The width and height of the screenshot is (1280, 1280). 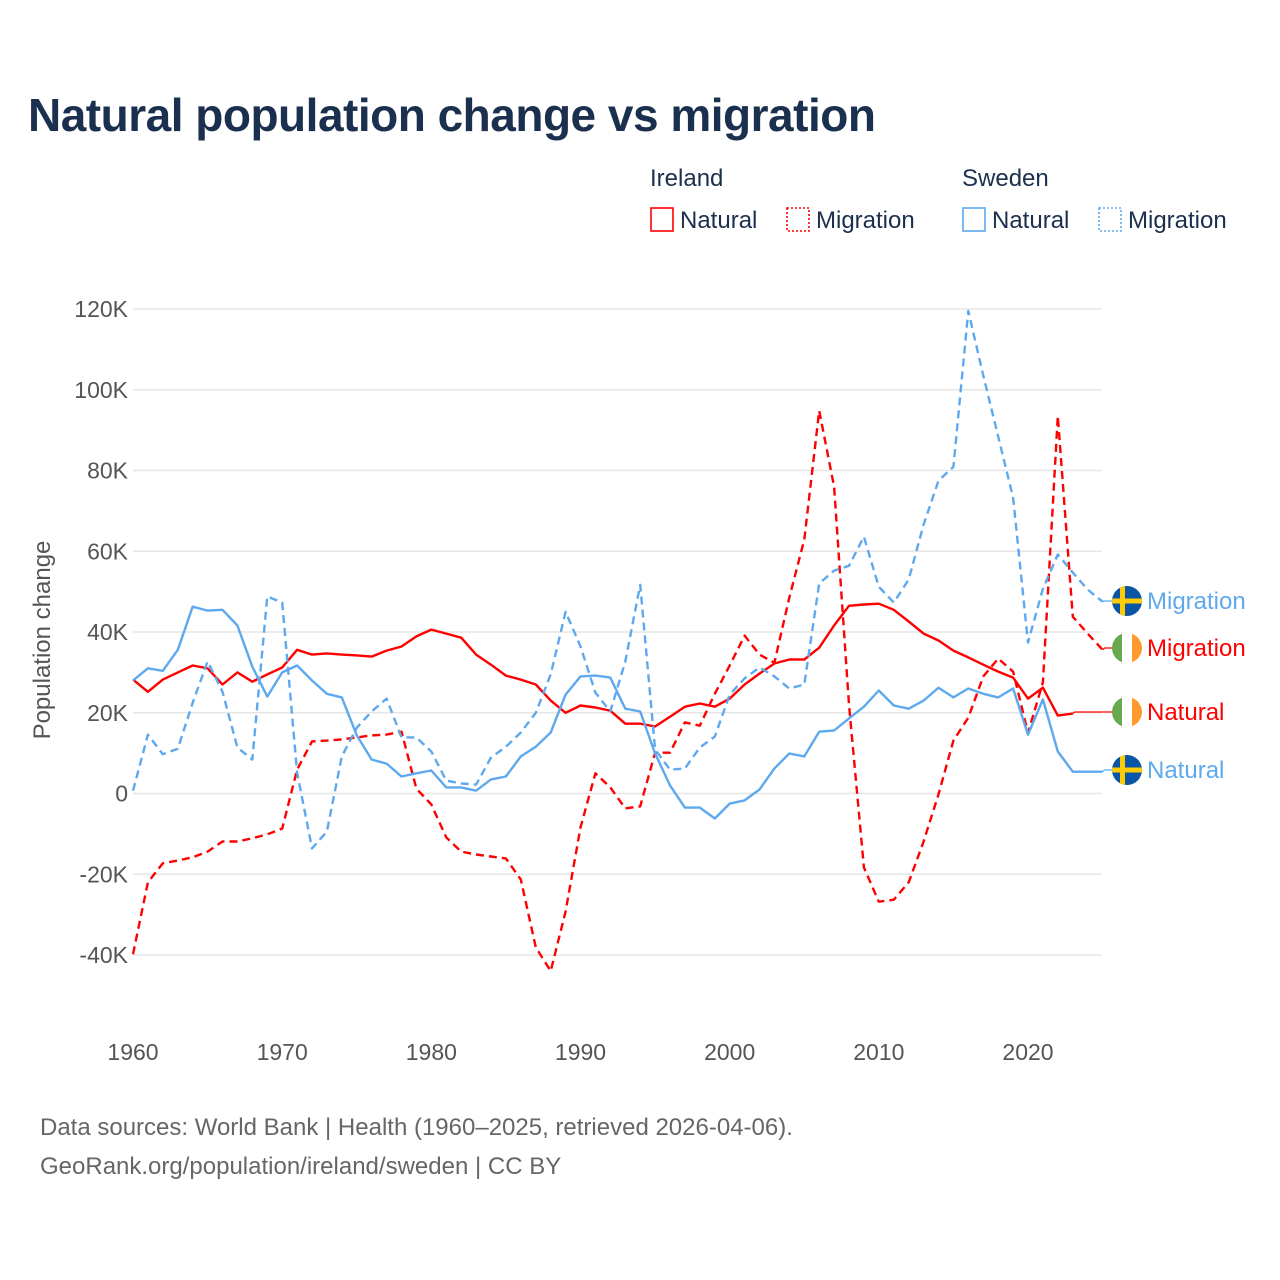 What do you see at coordinates (108, 551) in the screenshot?
I see `y-tick-label: 60K` at bounding box center [108, 551].